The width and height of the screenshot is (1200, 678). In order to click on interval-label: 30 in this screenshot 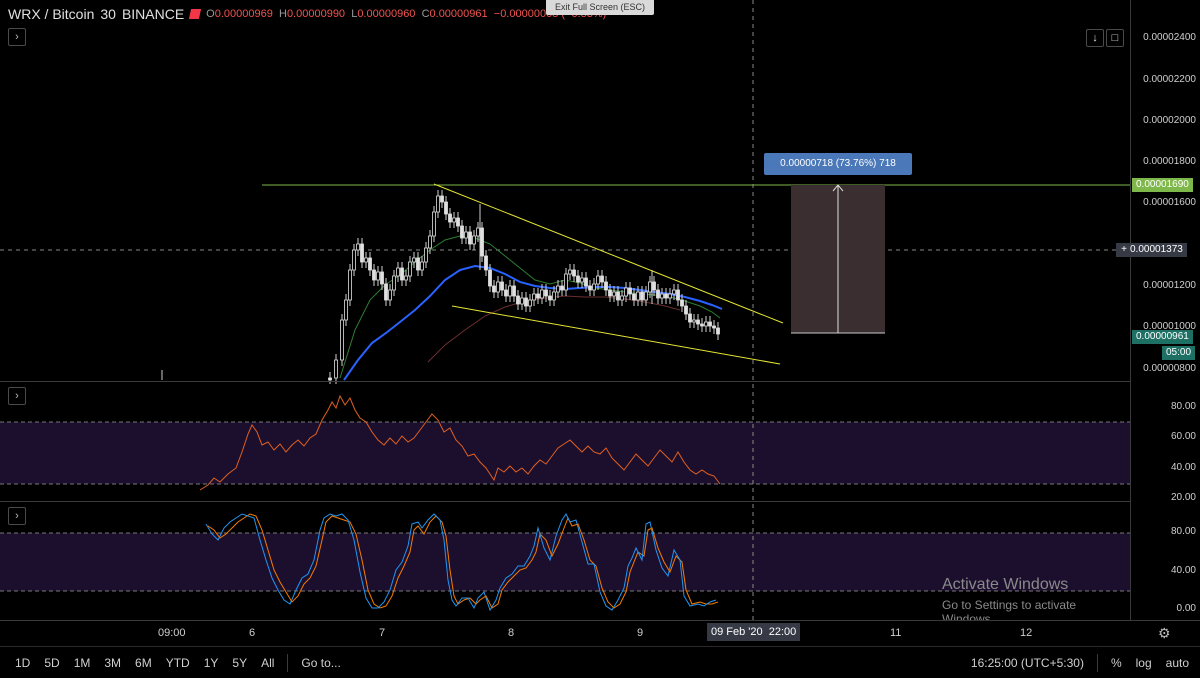, I will do `click(108, 14)`.